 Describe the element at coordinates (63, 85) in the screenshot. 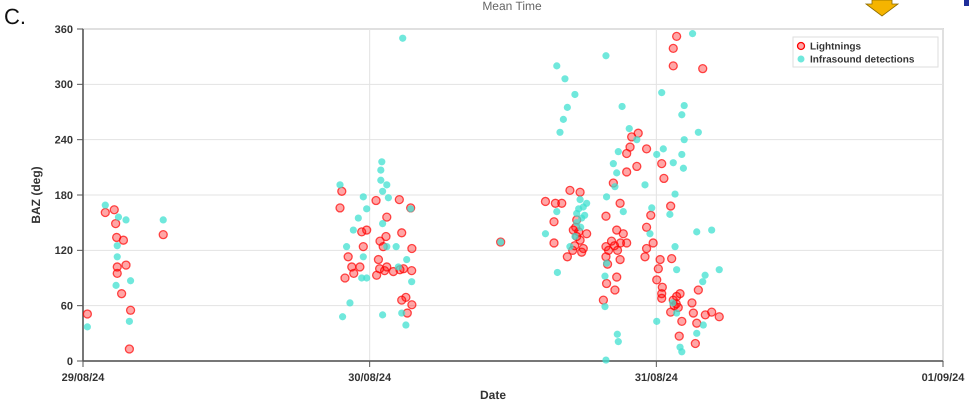

I see `y-tick-label: 300` at that location.